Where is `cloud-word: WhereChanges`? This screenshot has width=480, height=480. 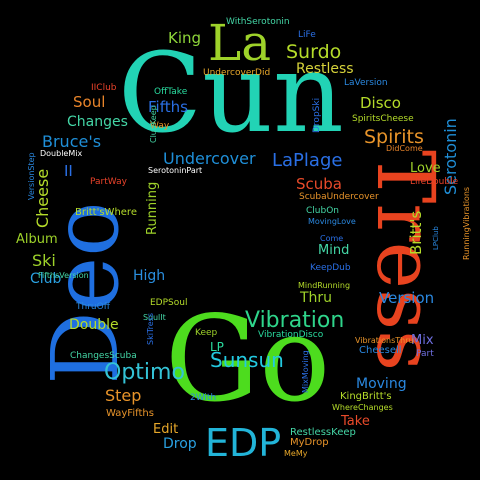 cloud-word: WhereChanges is located at coordinates (362, 407).